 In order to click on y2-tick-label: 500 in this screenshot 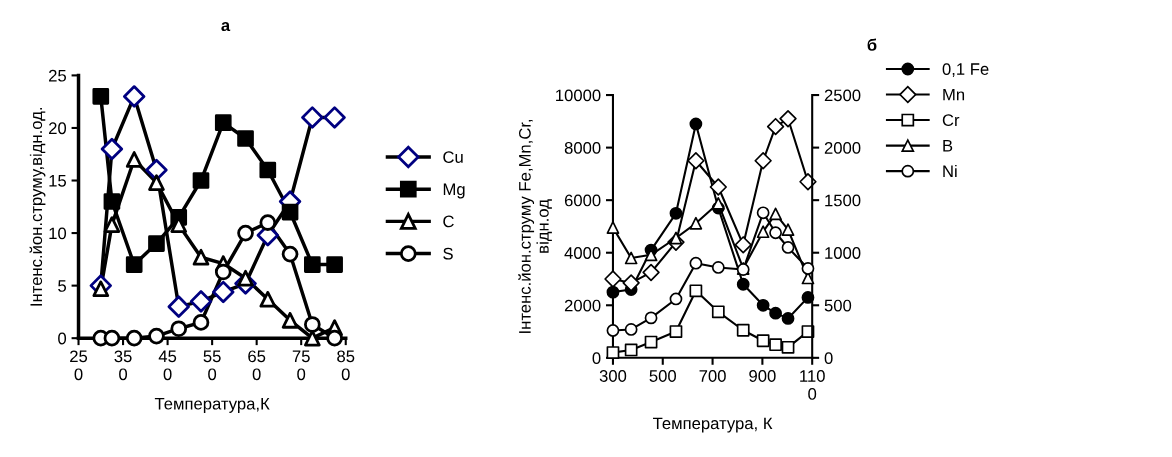, I will do `click(838, 305)`.